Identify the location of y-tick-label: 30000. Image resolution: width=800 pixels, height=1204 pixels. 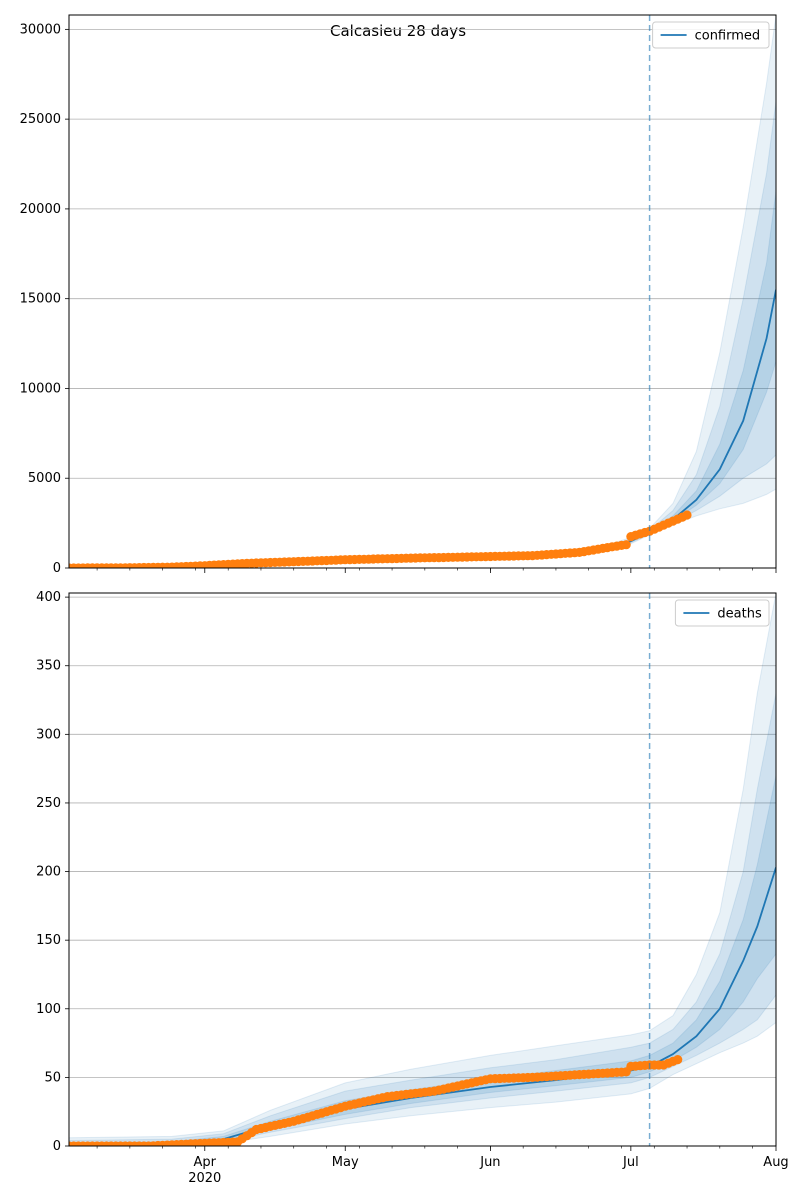
(40, 29).